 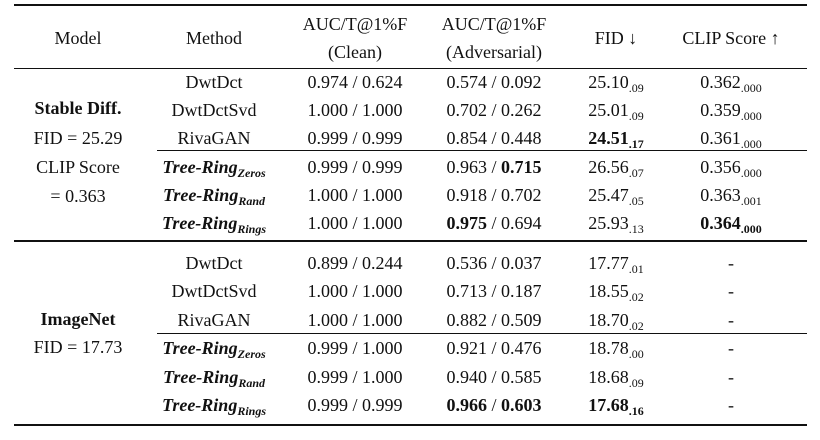 I want to click on fid-cell: 25.47.05, so click(x=616, y=198).